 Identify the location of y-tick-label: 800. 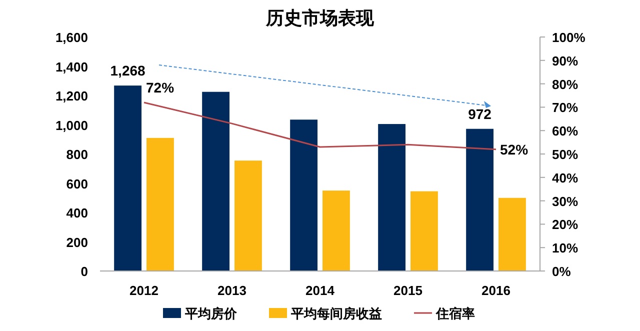
(77, 154).